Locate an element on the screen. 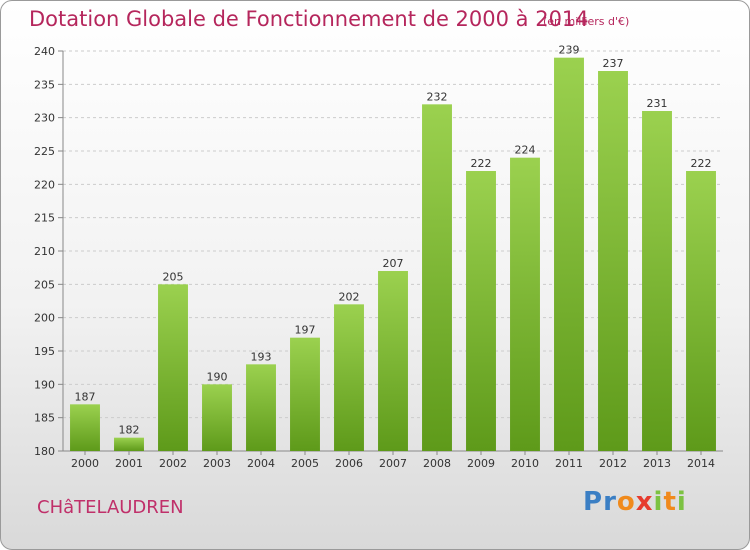  y-tick-label: 195 is located at coordinates (44, 351).